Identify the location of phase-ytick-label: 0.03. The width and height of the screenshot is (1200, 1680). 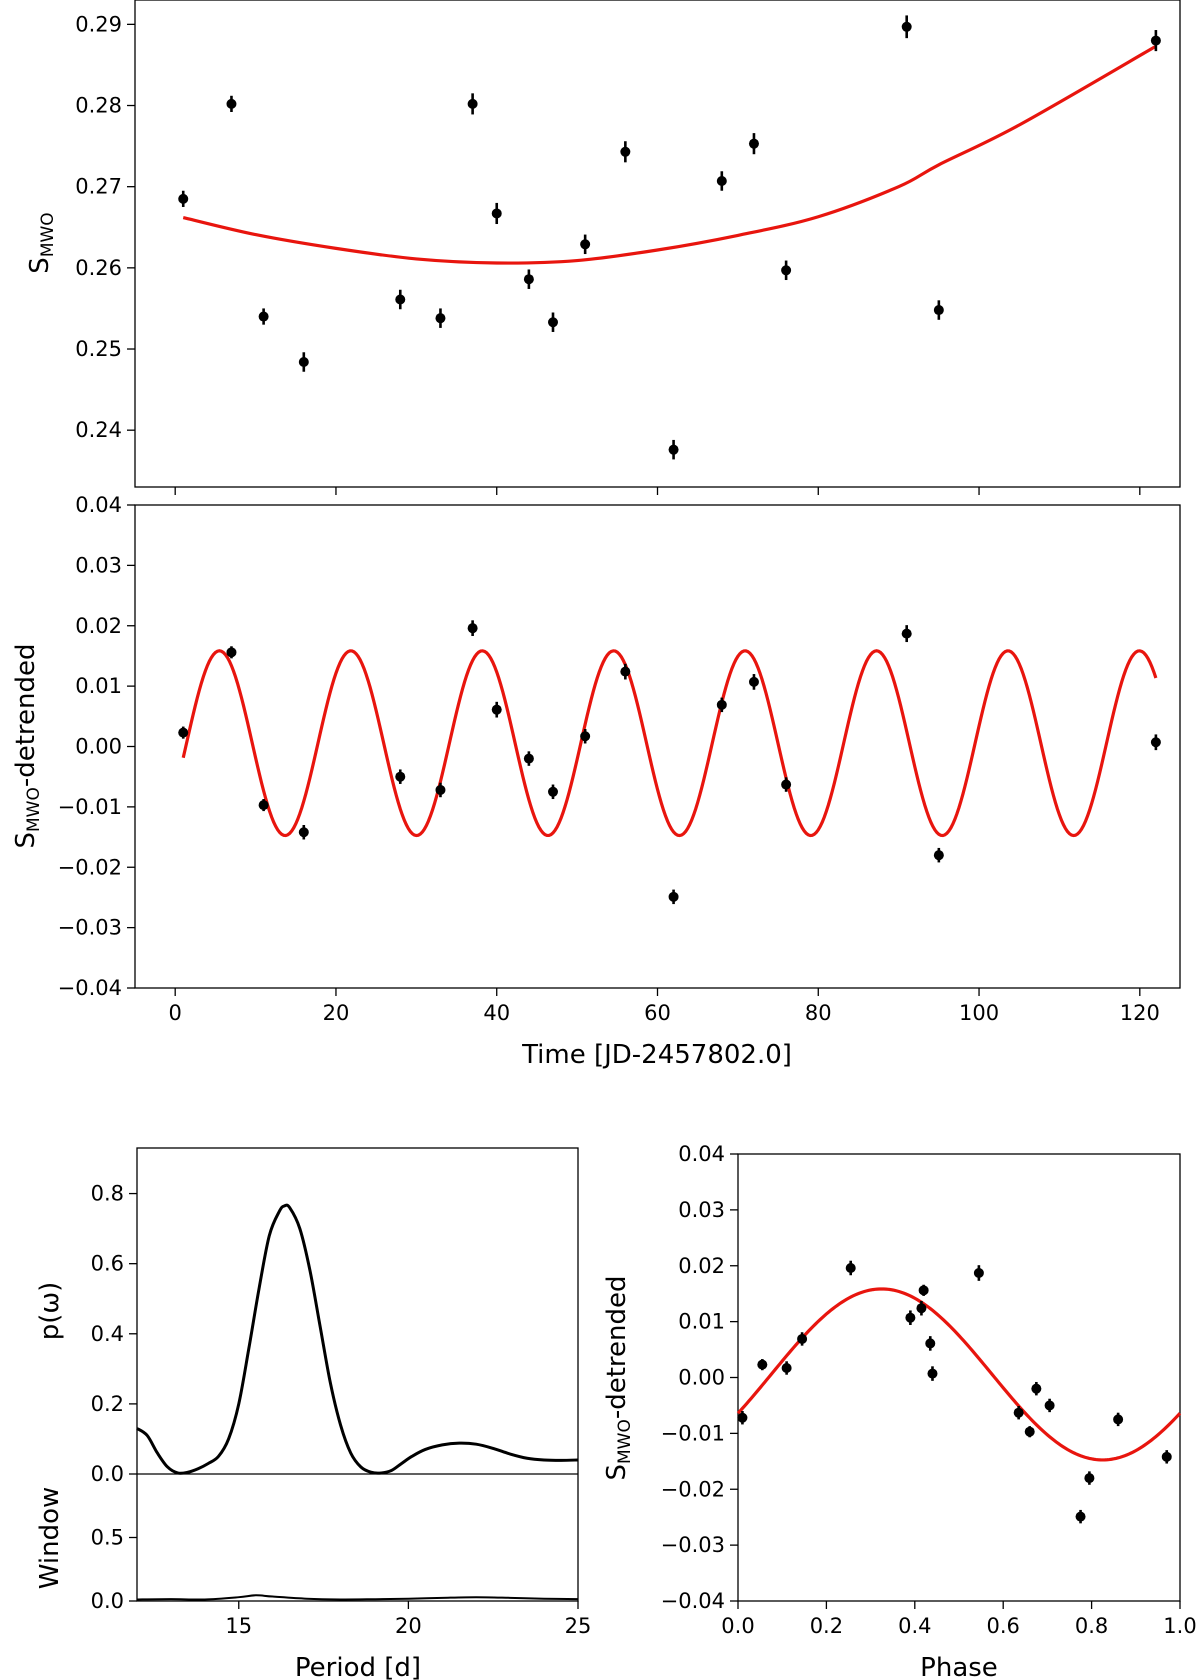
(701, 1210).